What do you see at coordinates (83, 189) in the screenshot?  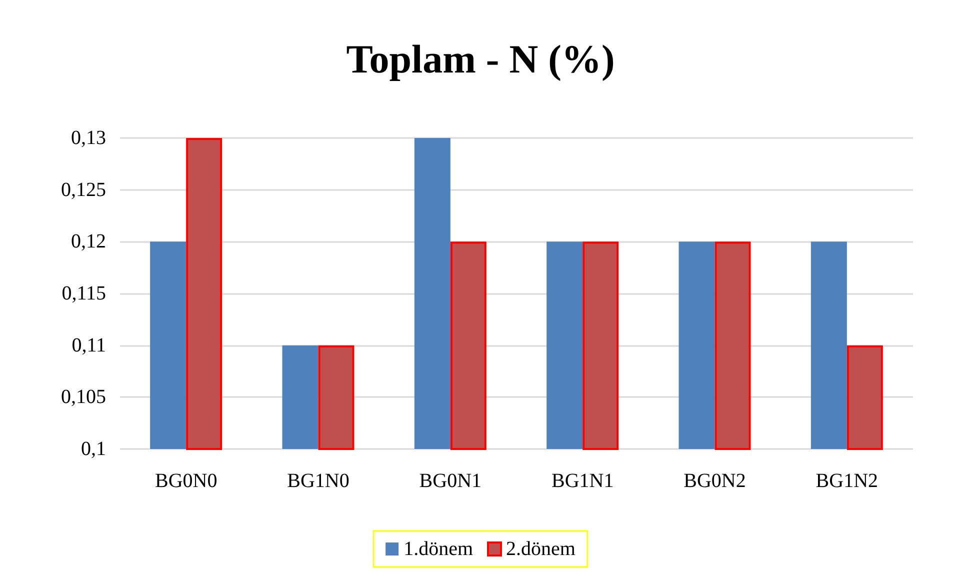 I see `y-tick-label: 0,125` at bounding box center [83, 189].